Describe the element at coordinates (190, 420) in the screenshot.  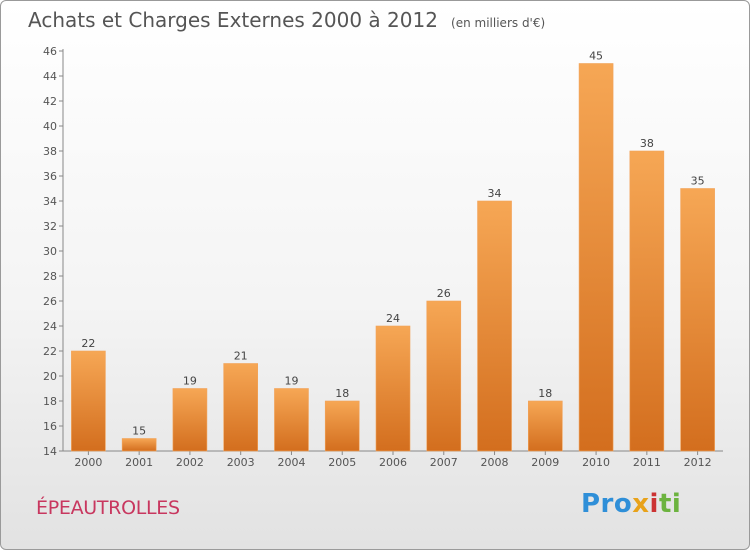
I see `bar-2002` at that location.